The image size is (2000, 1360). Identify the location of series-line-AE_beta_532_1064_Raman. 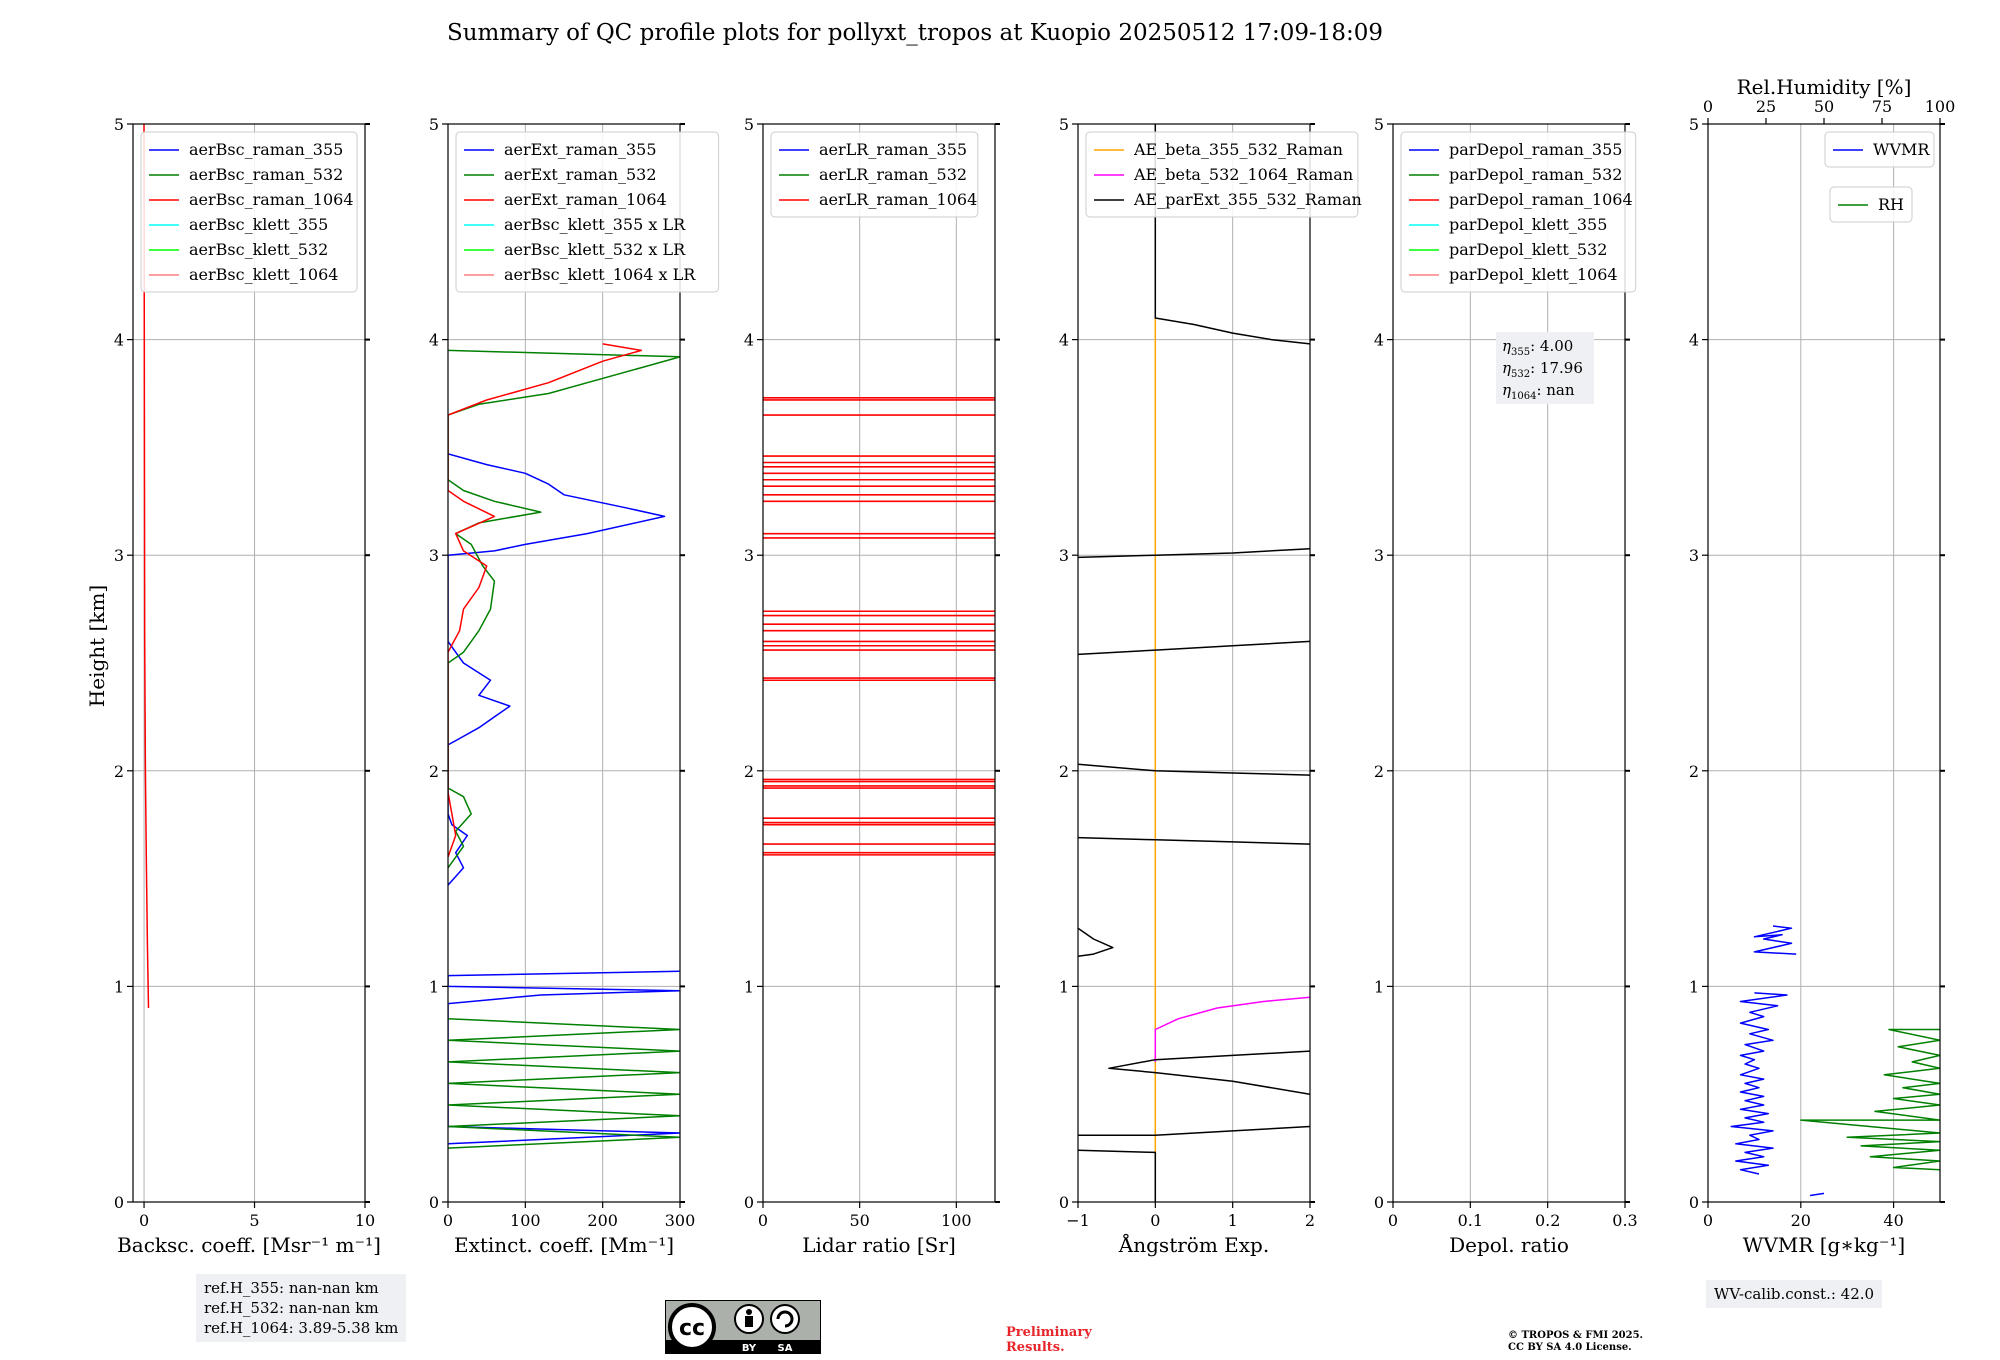
(1232, 1029).